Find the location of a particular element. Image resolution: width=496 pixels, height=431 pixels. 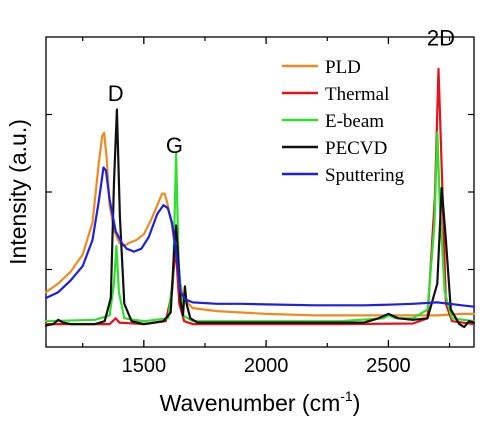

legend-entry-label: PECVD is located at coordinates (356, 148).